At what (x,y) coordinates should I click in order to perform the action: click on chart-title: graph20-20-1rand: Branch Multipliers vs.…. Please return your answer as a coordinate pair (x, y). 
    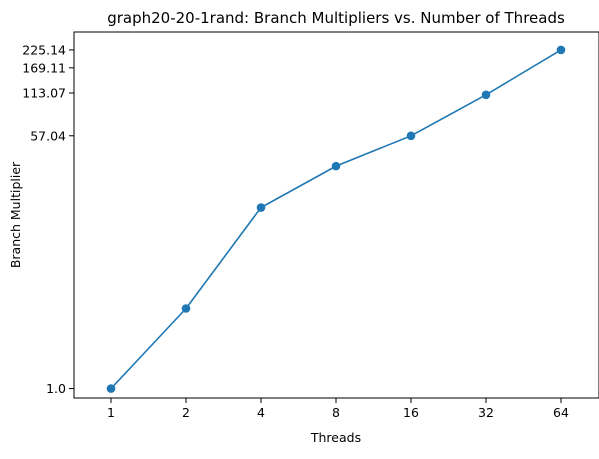
    Looking at the image, I should click on (336, 18).